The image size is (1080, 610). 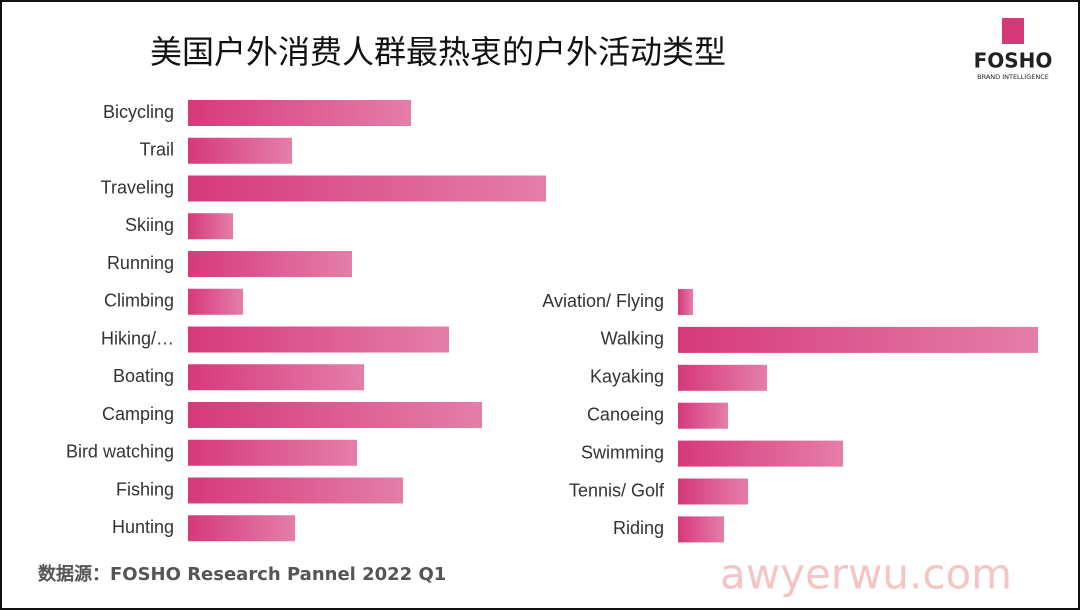 I want to click on category-label: Camping, so click(x=138, y=414).